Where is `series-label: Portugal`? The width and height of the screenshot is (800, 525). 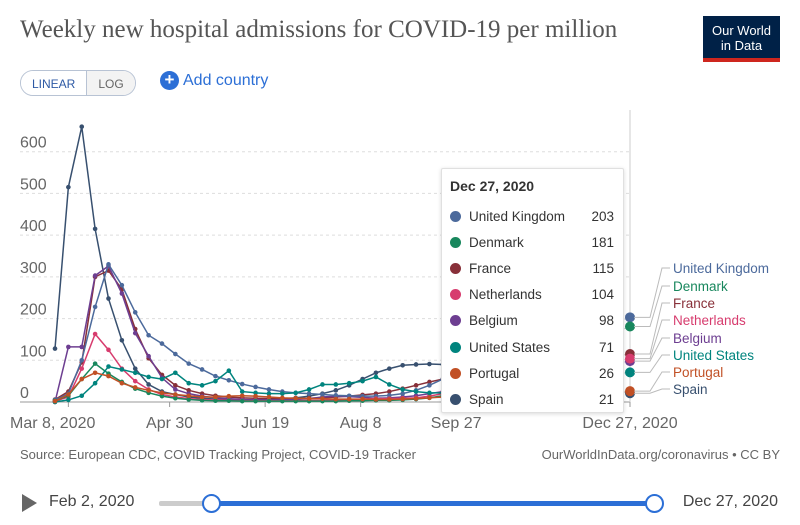 series-label: Portugal is located at coordinates (698, 372).